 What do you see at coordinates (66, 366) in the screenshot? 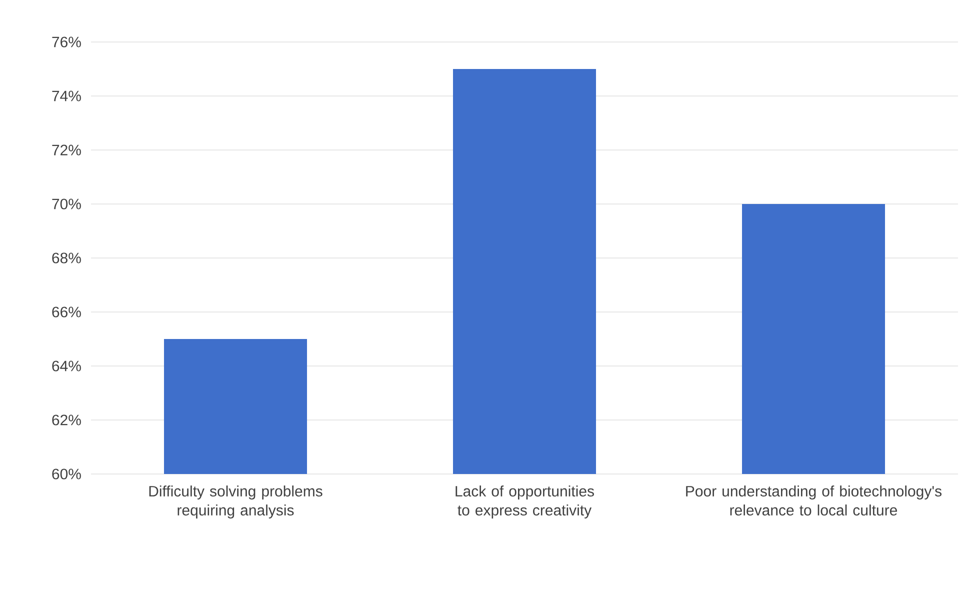
I see `y-tick-label: 64%` at bounding box center [66, 366].